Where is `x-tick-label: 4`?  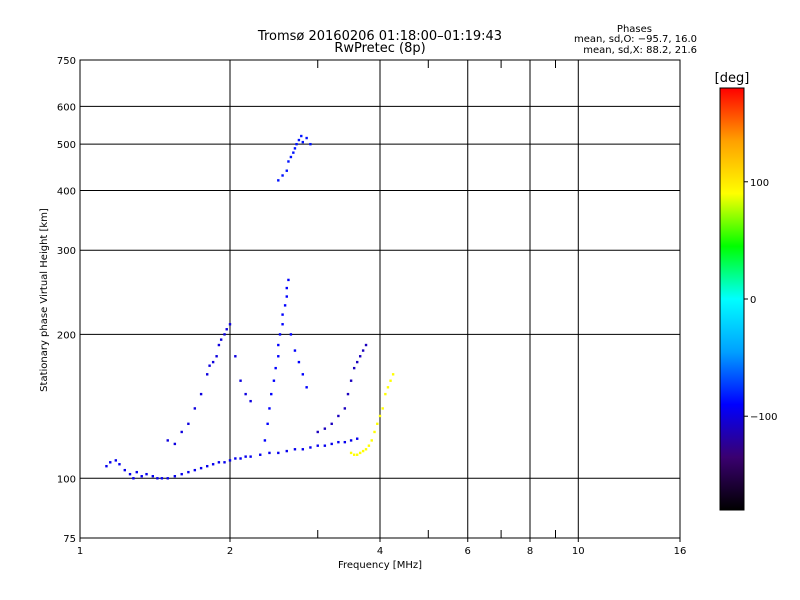
x-tick-label: 4 is located at coordinates (380, 551).